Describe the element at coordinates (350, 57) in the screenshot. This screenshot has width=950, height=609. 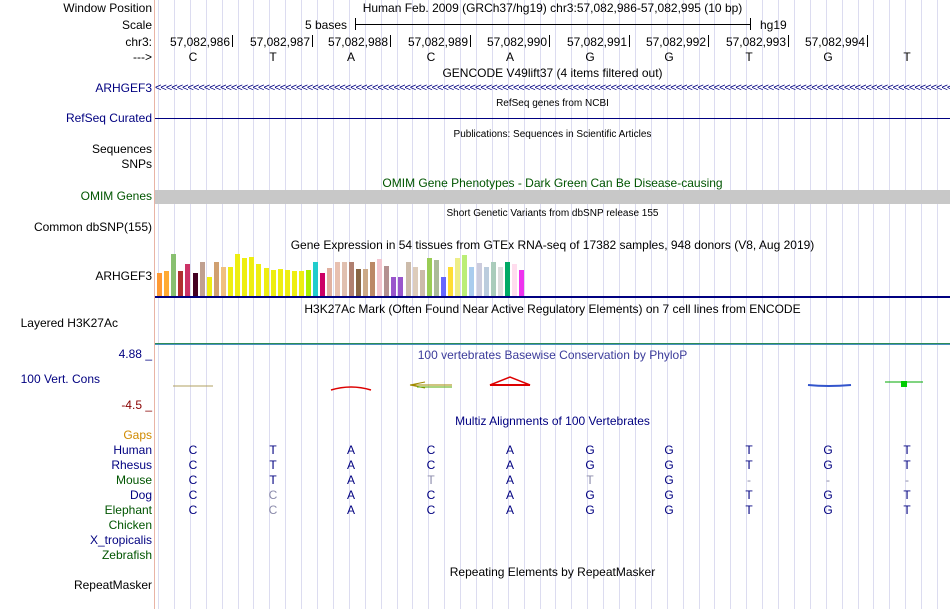
I see `reference-base: A` at that location.